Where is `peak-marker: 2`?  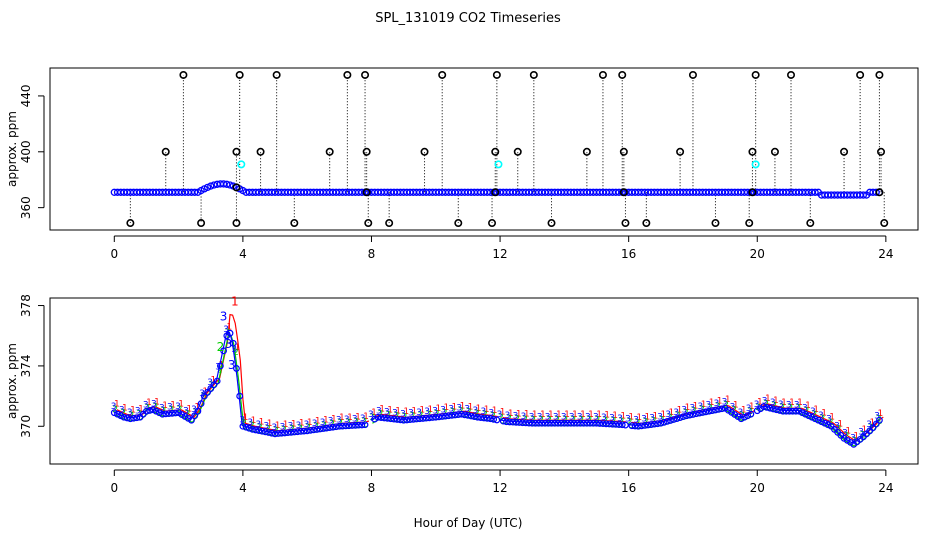
peak-marker: 2 is located at coordinates (221, 347).